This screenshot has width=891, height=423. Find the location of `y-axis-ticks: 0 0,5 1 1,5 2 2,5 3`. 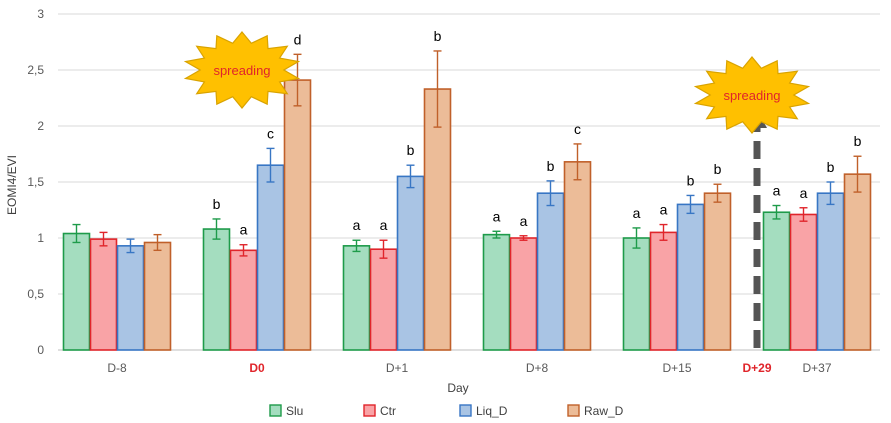

y-axis-ticks: 0 0,5 1 1,5 2 2,5 3 is located at coordinates (35, 182).